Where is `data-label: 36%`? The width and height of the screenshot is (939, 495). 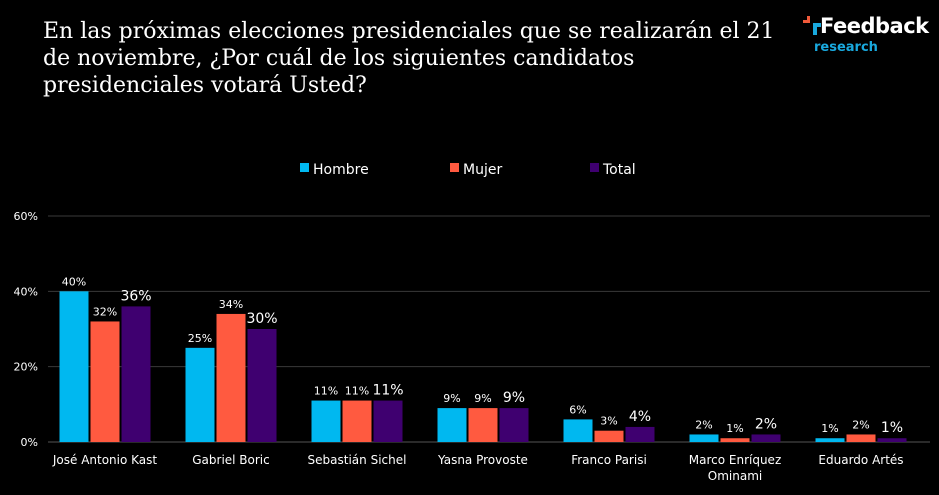 data-label: 36% is located at coordinates (135, 296).